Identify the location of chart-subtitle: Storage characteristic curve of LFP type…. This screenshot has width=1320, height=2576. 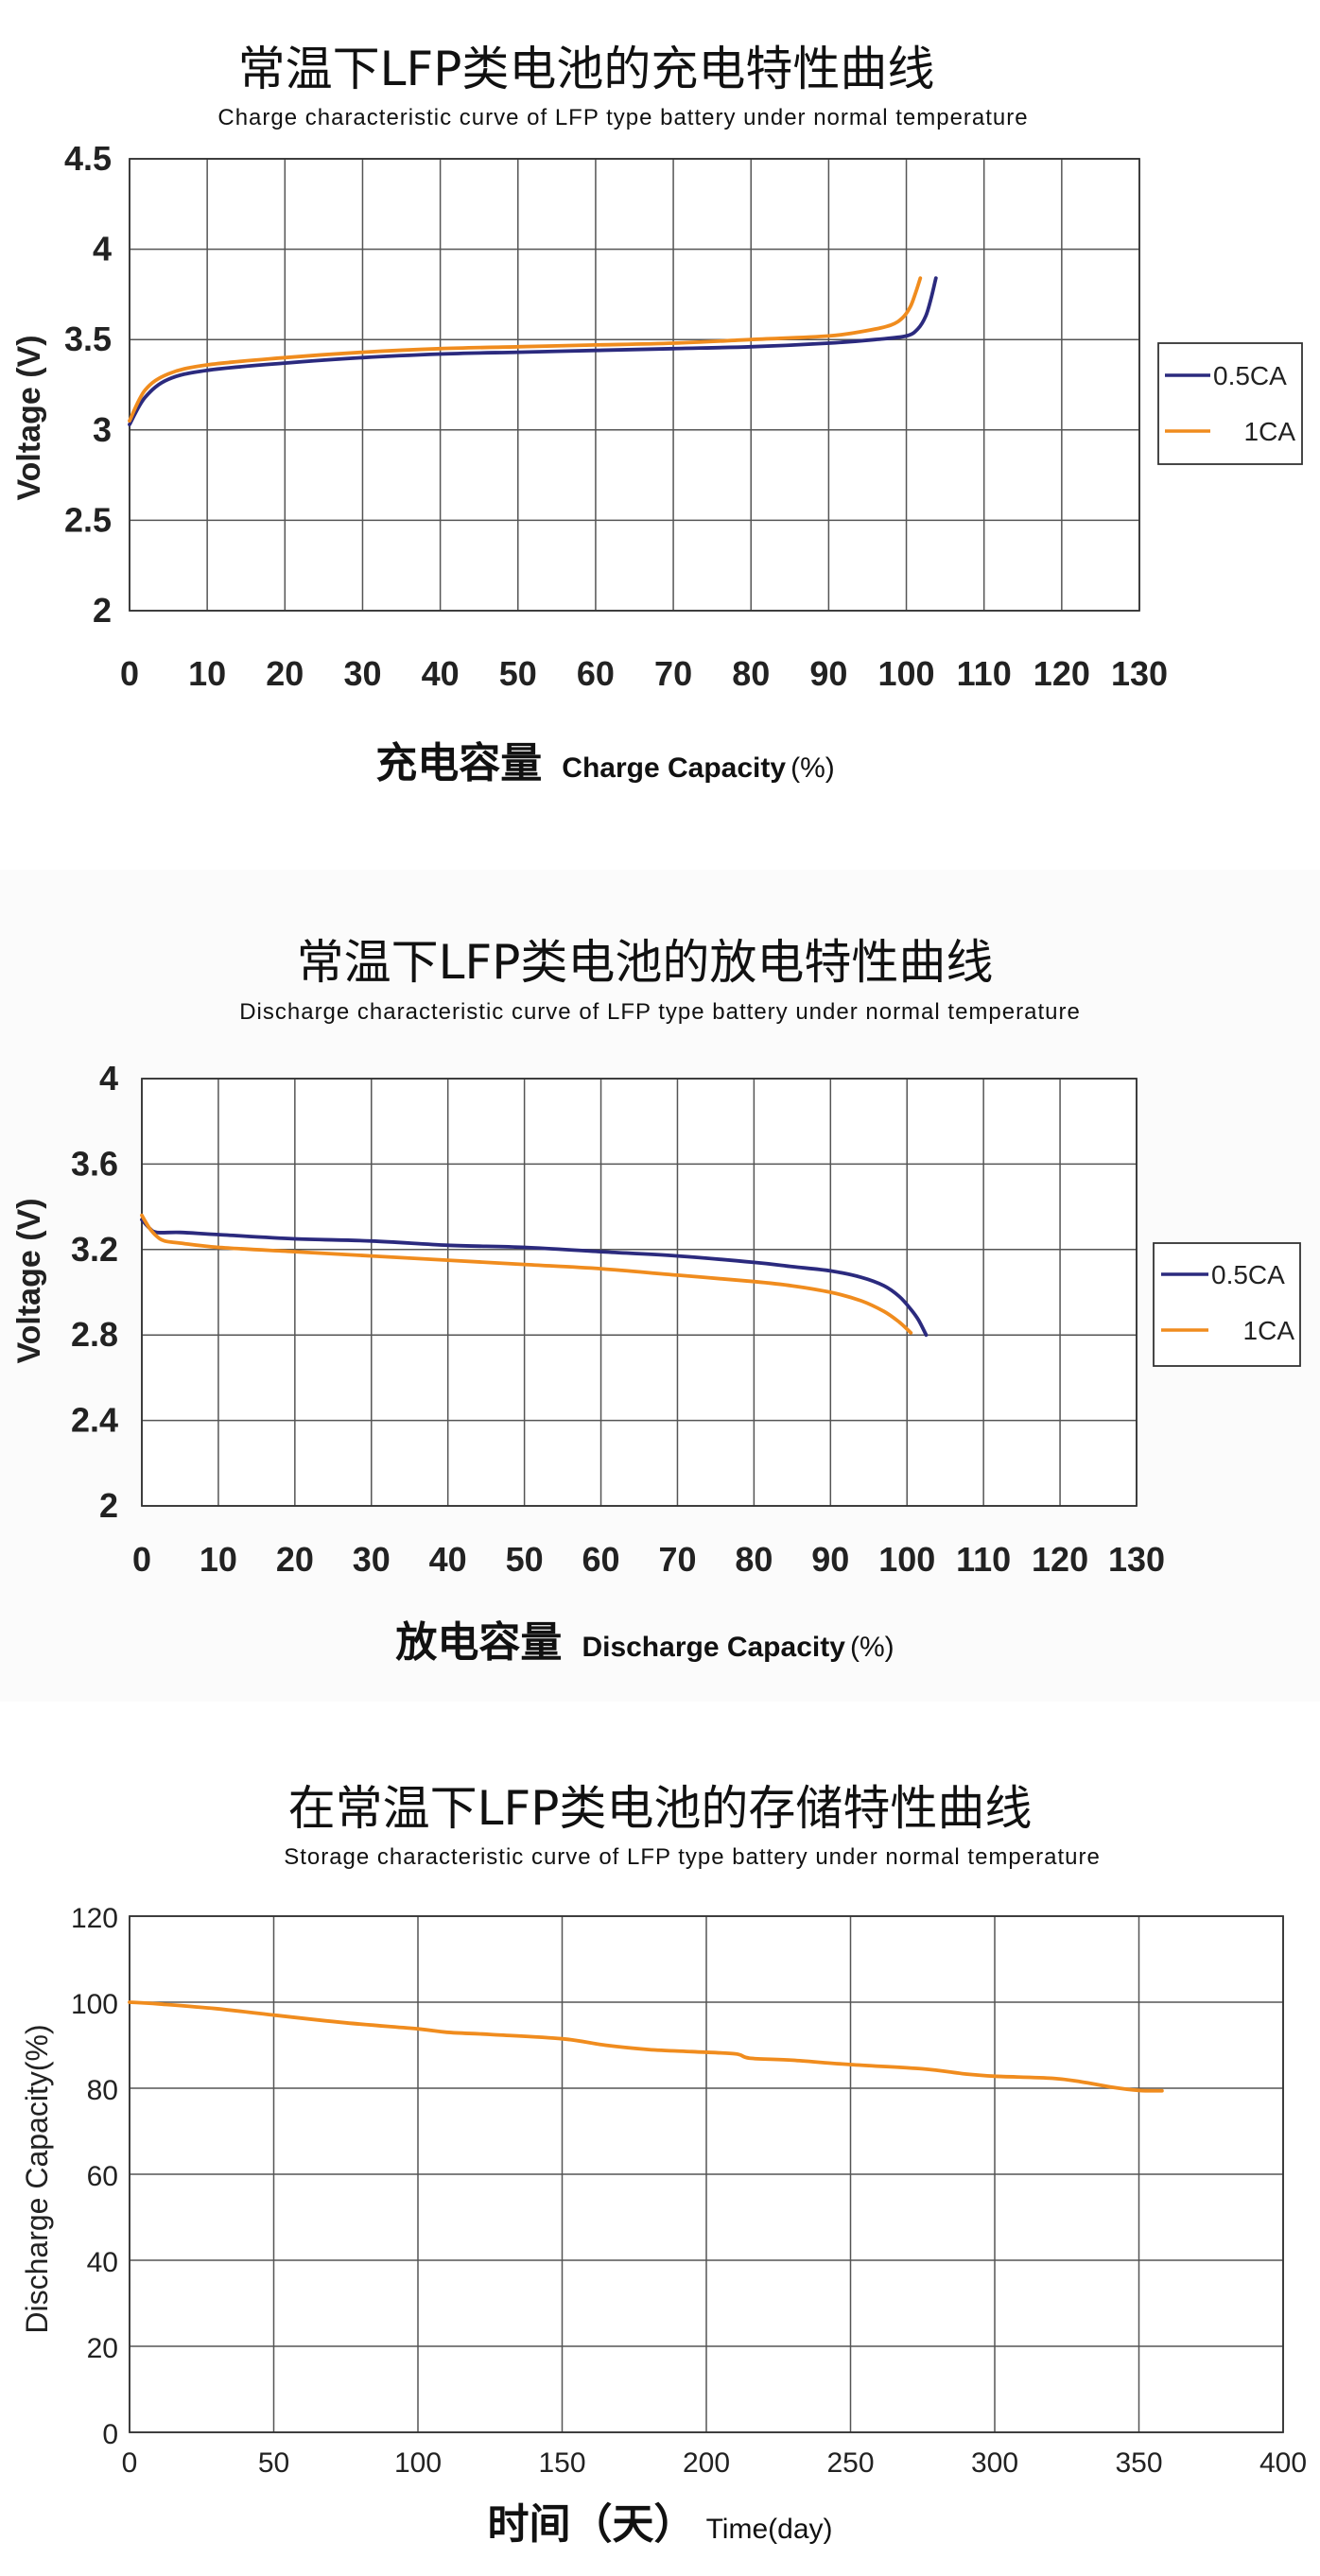
(692, 1857).